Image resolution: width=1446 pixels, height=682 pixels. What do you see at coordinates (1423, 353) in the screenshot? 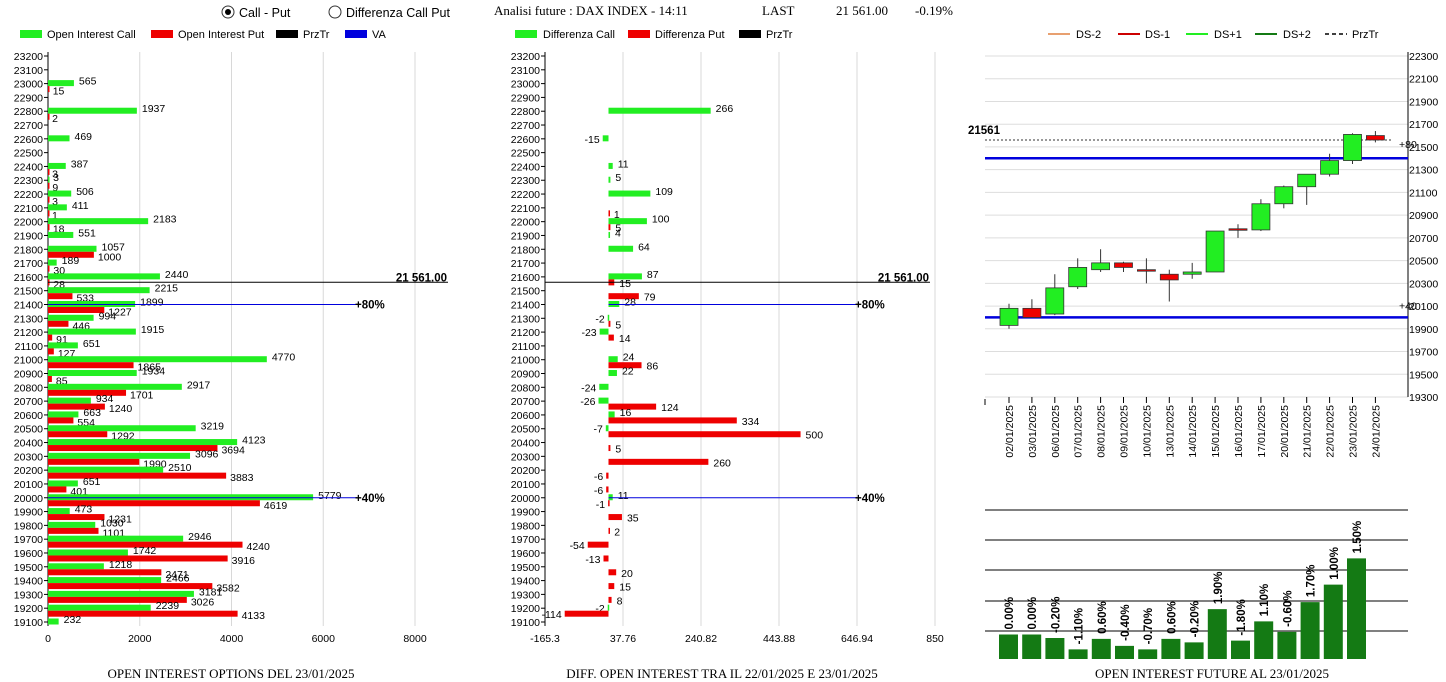
I see `y-tick-label: 19700` at bounding box center [1423, 353].